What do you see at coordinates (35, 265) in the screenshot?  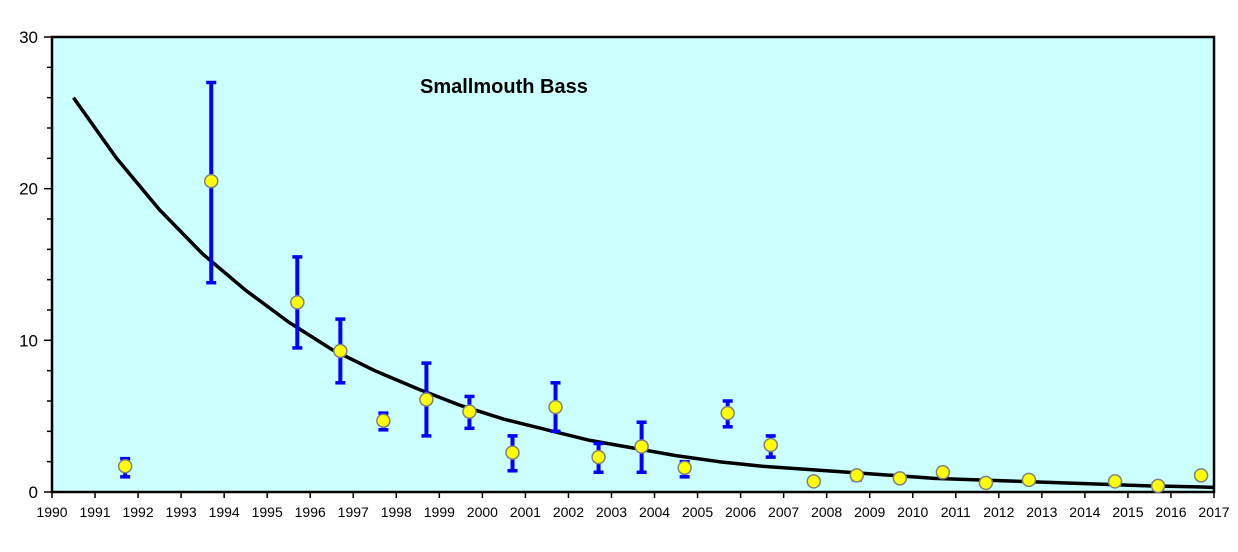 I see `y-axis: 0 10 20 30` at bounding box center [35, 265].